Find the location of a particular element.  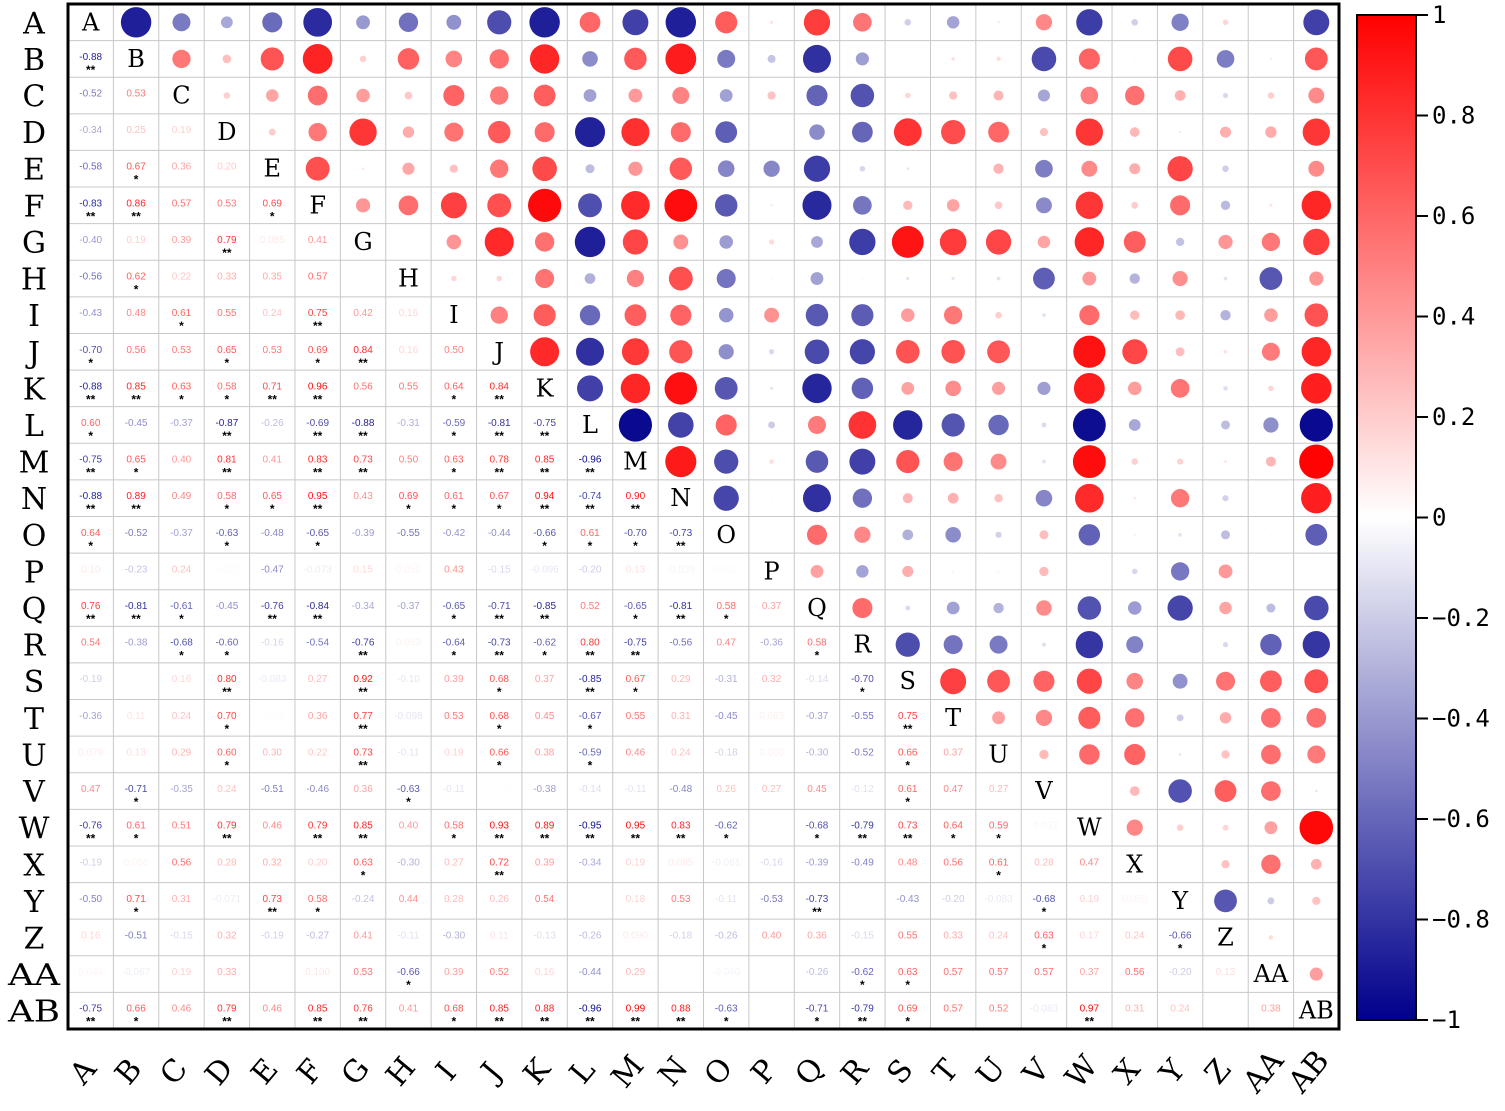

correlation-value: -0.14 is located at coordinates (817, 679).